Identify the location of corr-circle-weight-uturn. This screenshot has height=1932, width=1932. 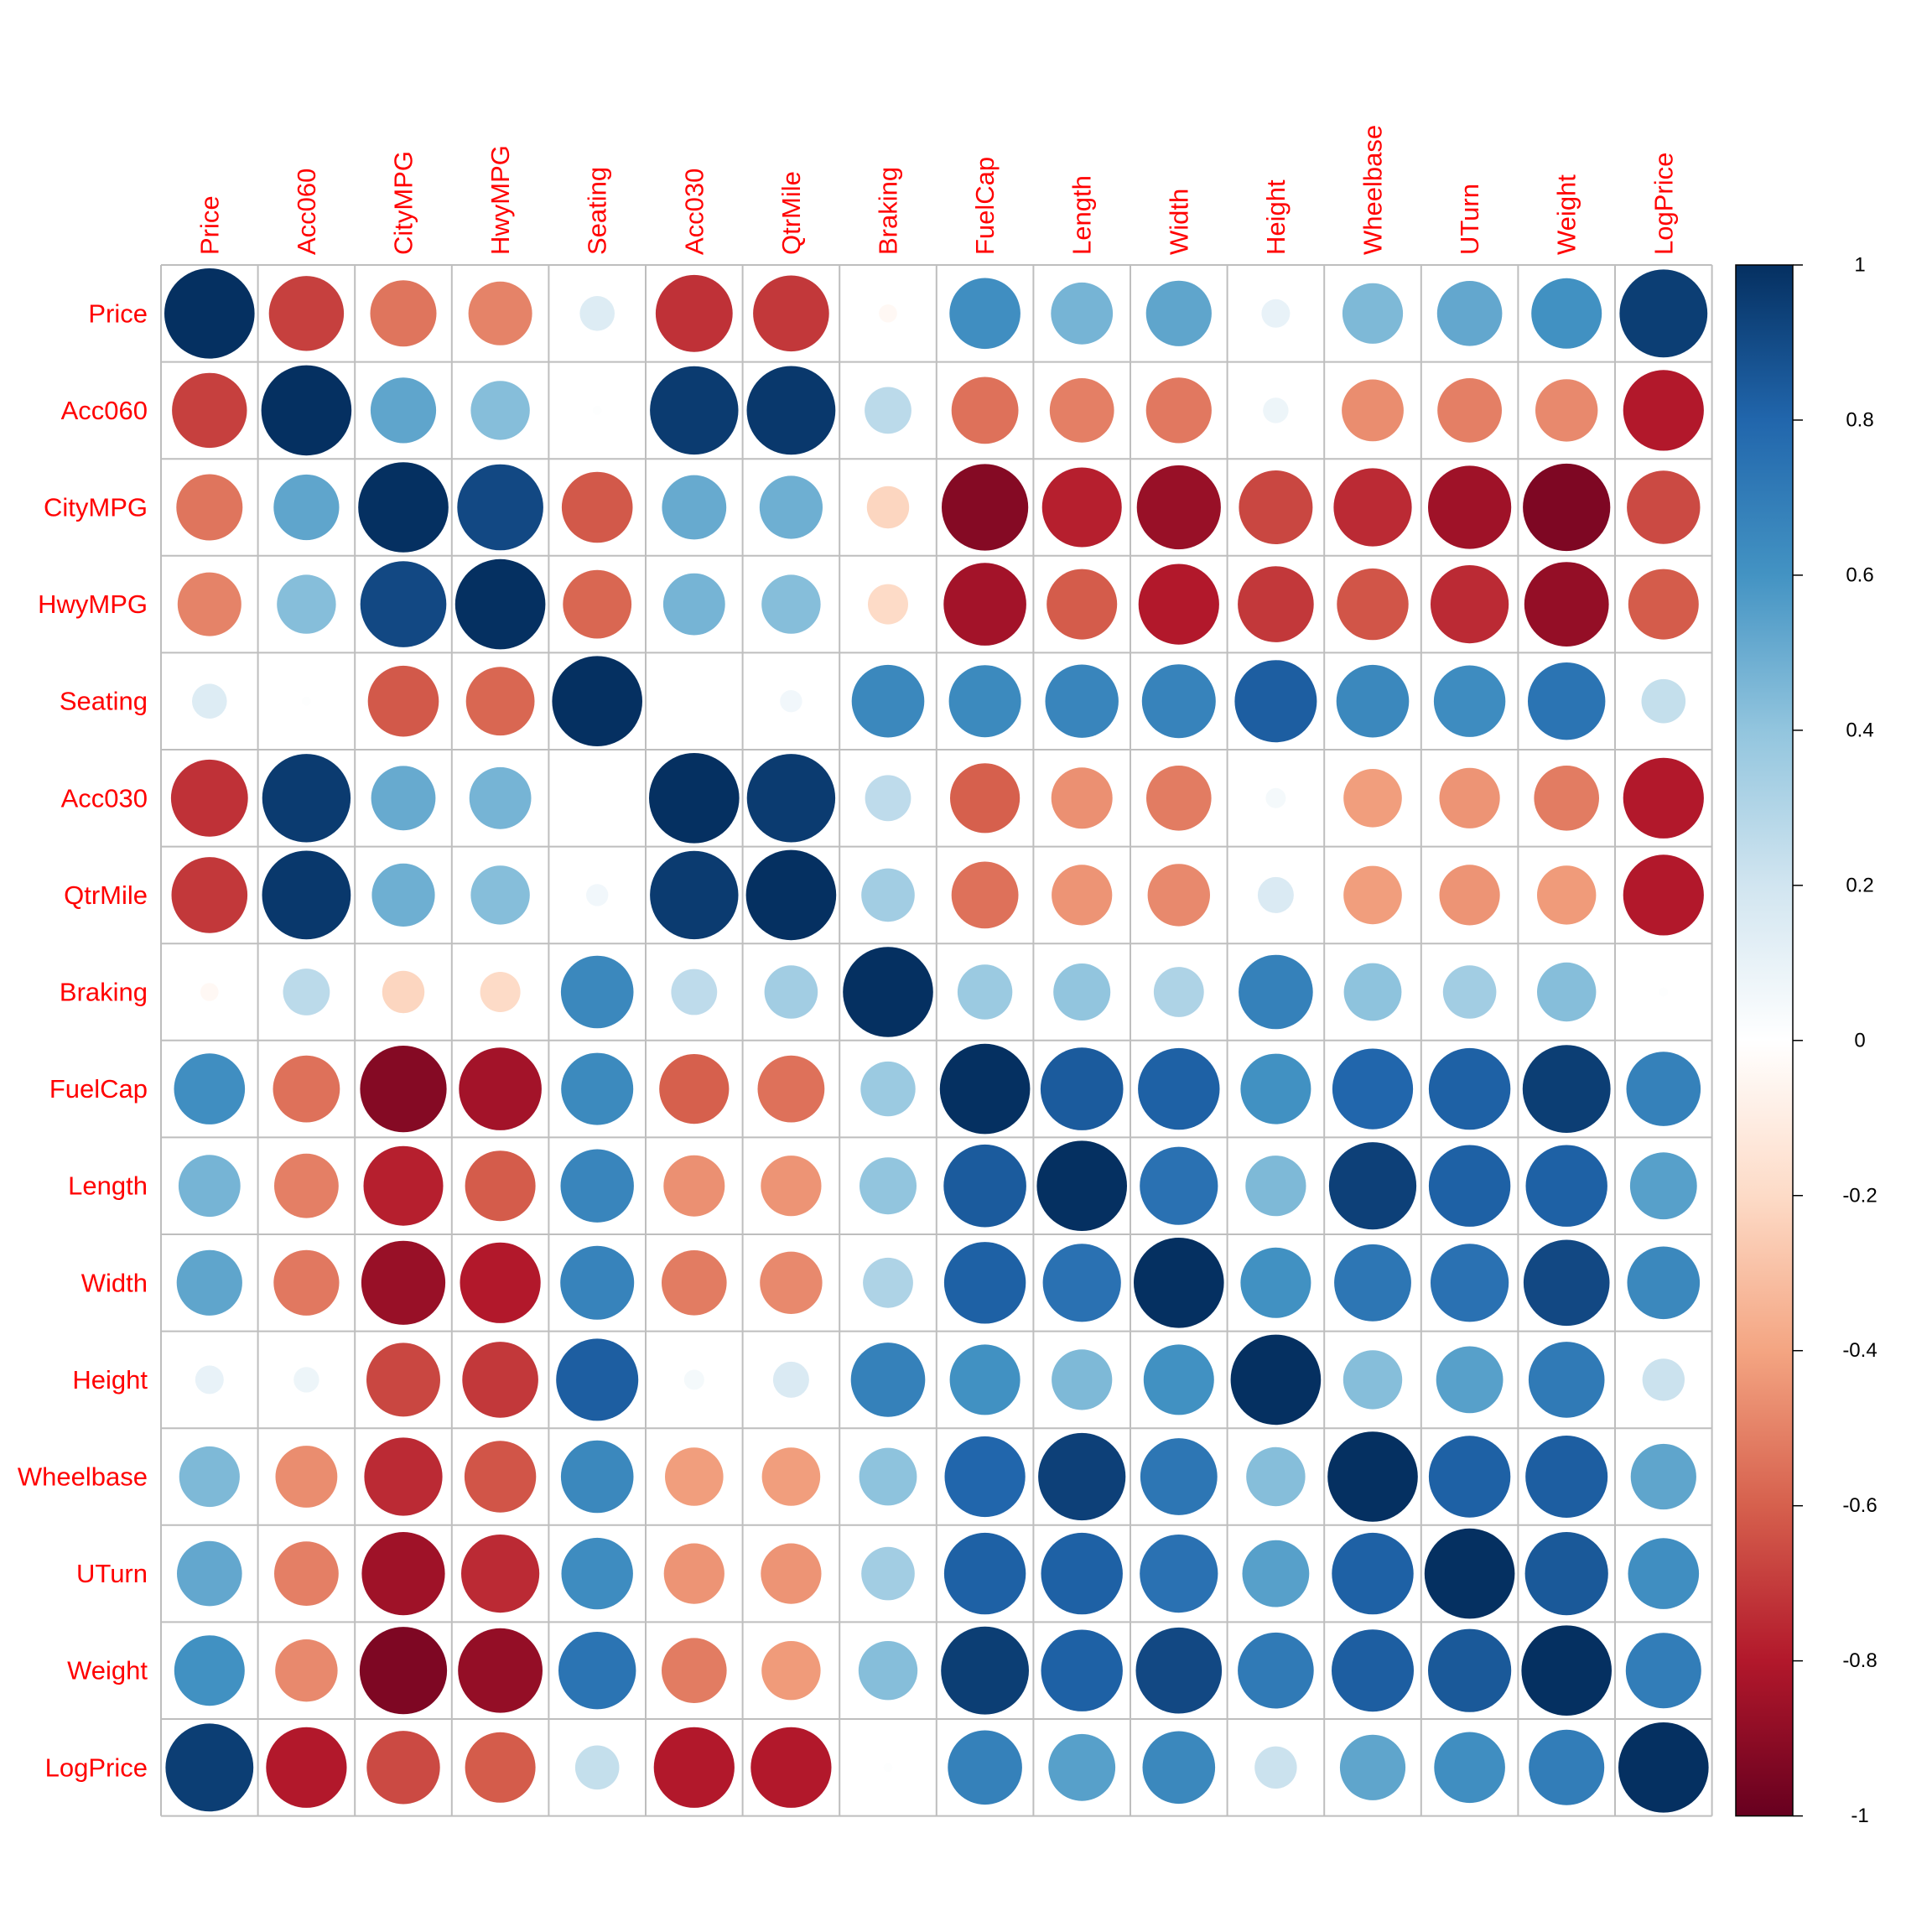
(1470, 1670).